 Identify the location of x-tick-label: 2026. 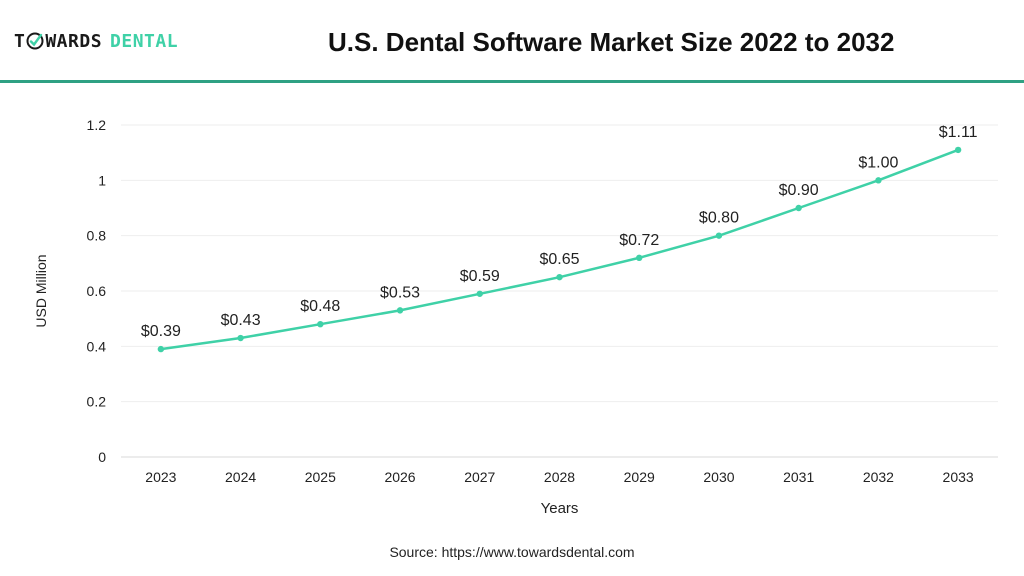
(399, 477).